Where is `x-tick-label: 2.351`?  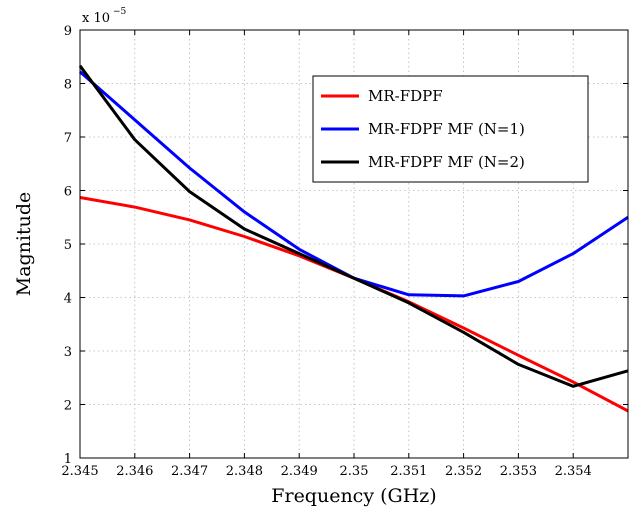 x-tick-label: 2.351 is located at coordinates (408, 471).